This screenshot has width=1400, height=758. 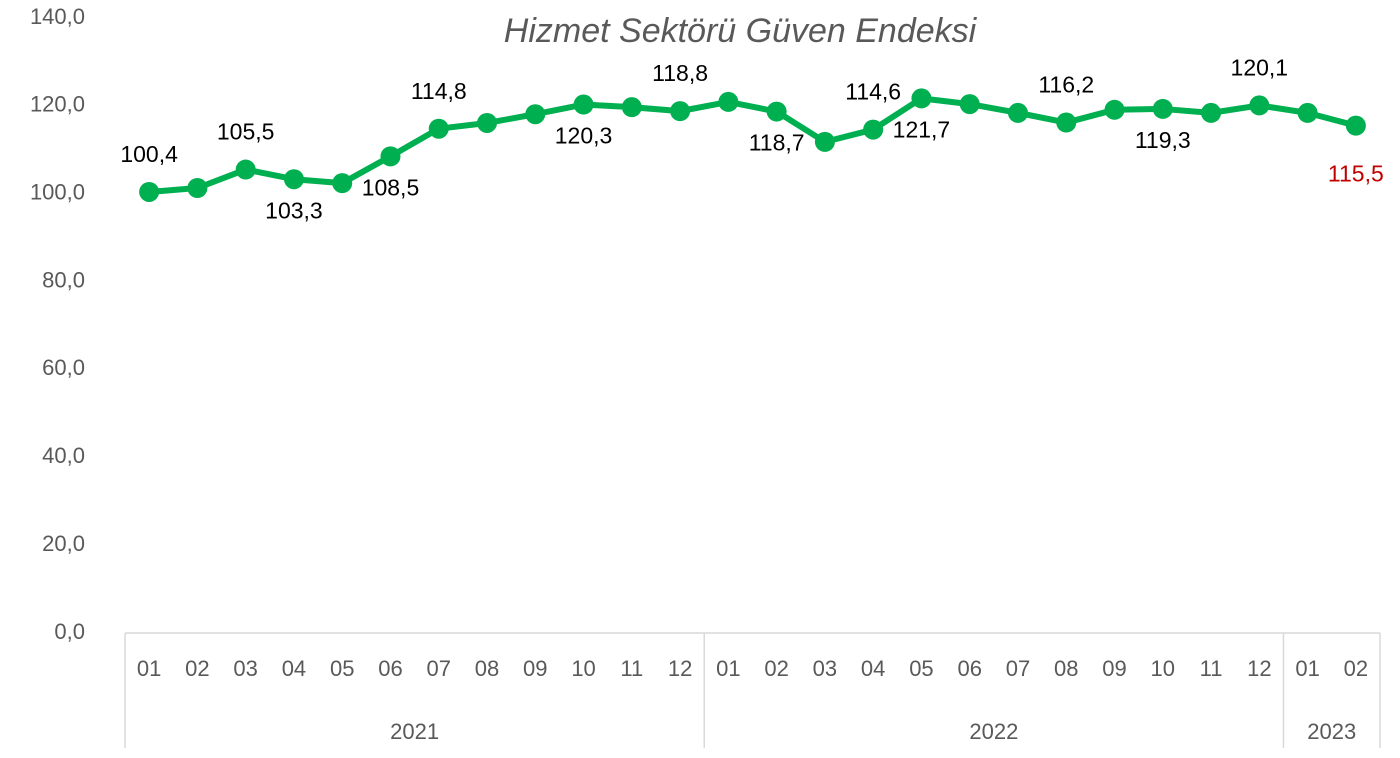 I want to click on data-label: 120,3, so click(x=584, y=136).